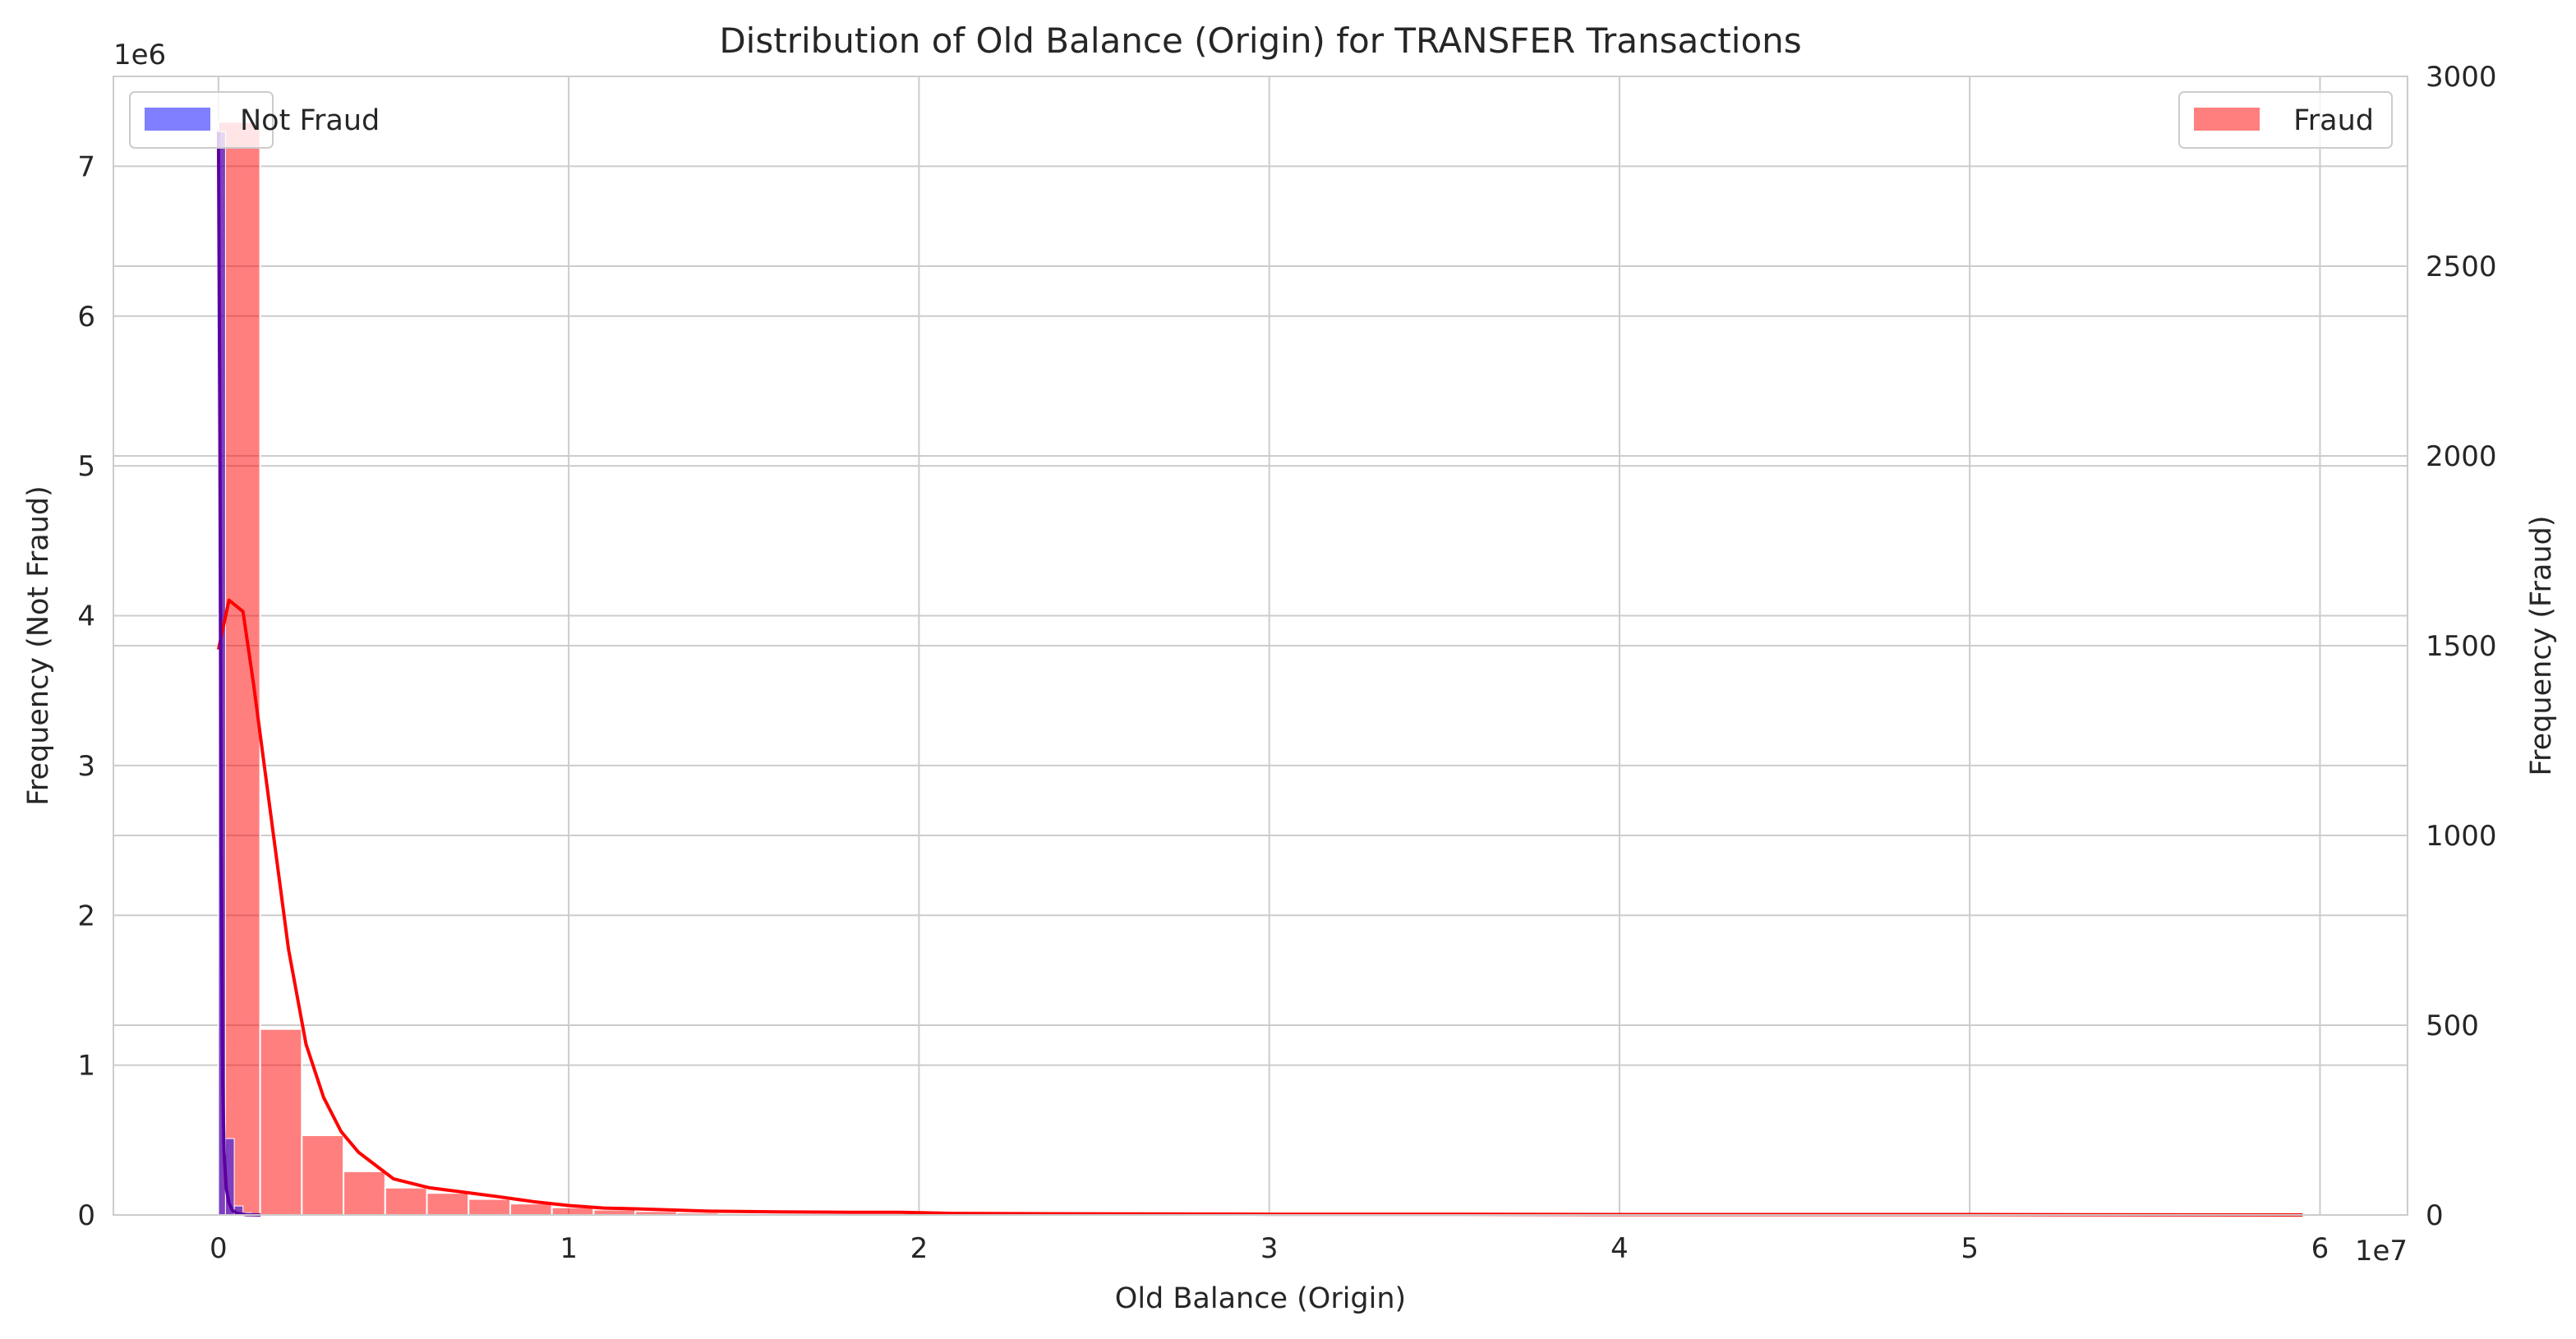  I want to click on y-right-axis-ticks: 0 500 1000 1500 2000 2500 3000, so click(2461, 646).